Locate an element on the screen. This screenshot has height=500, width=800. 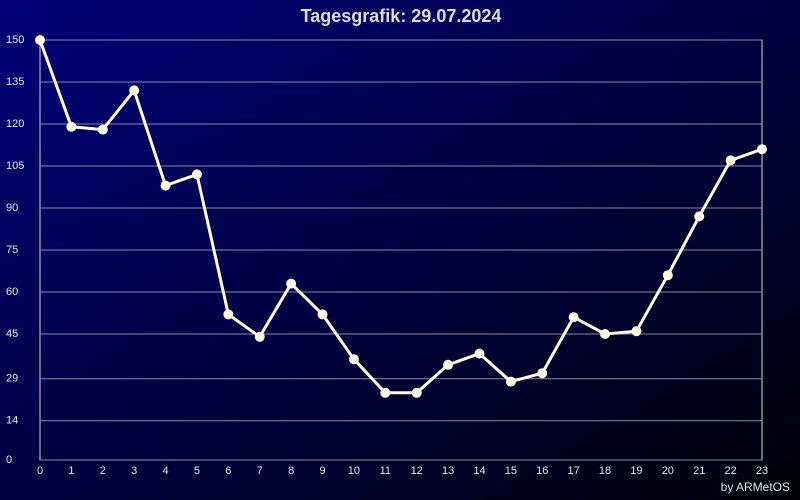
y-tick-label: 29 is located at coordinates (12, 379).